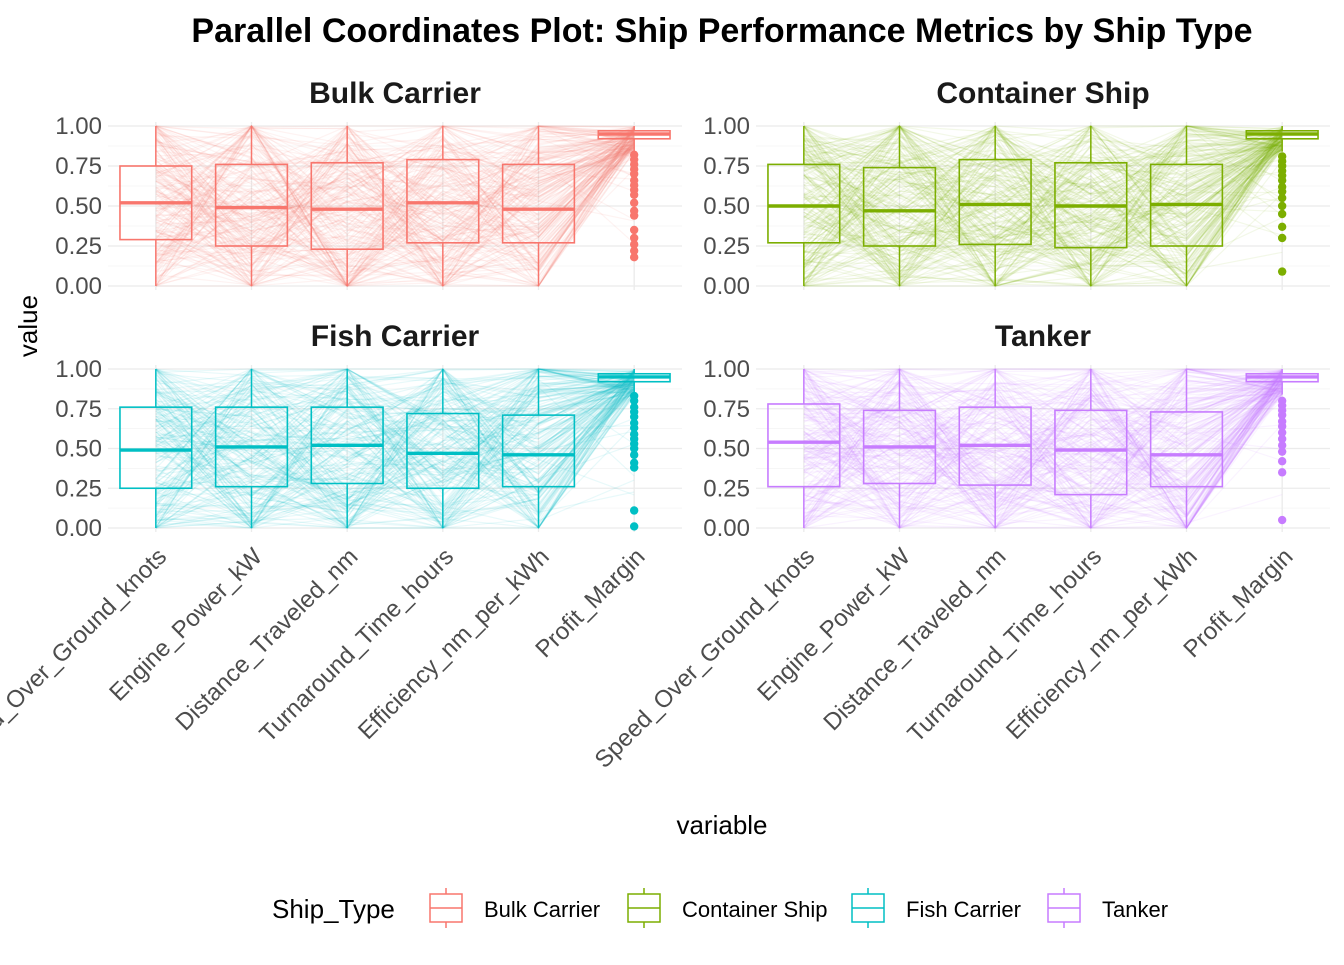 This screenshot has width=1344, height=965. I want to click on y-tick-label: 0.75, so click(726, 166).